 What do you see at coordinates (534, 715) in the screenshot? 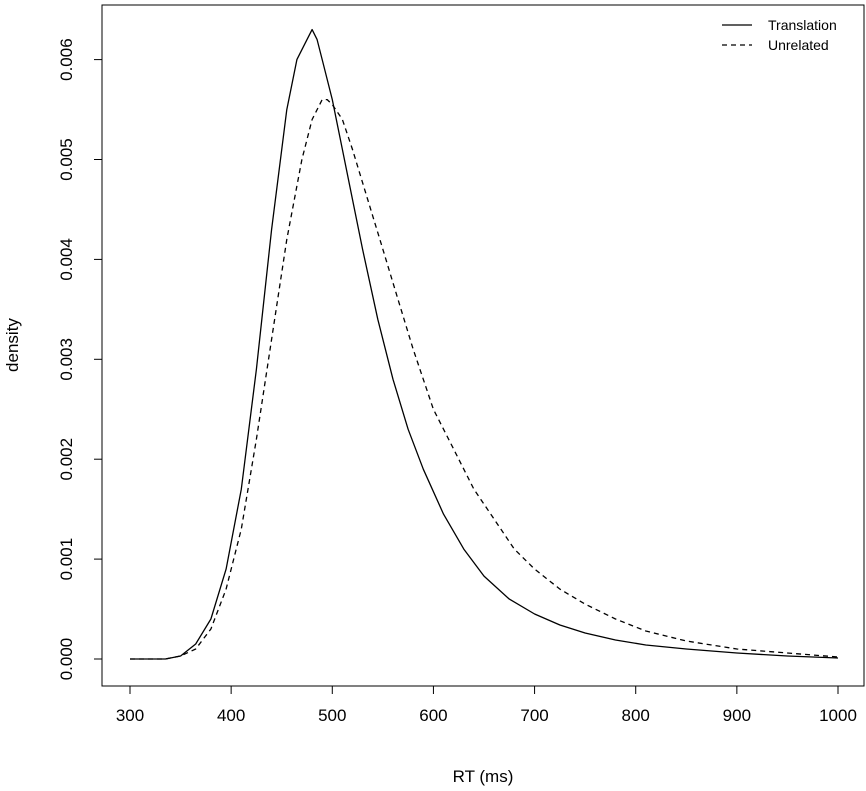
I see `x-tick-label: 700` at bounding box center [534, 715].